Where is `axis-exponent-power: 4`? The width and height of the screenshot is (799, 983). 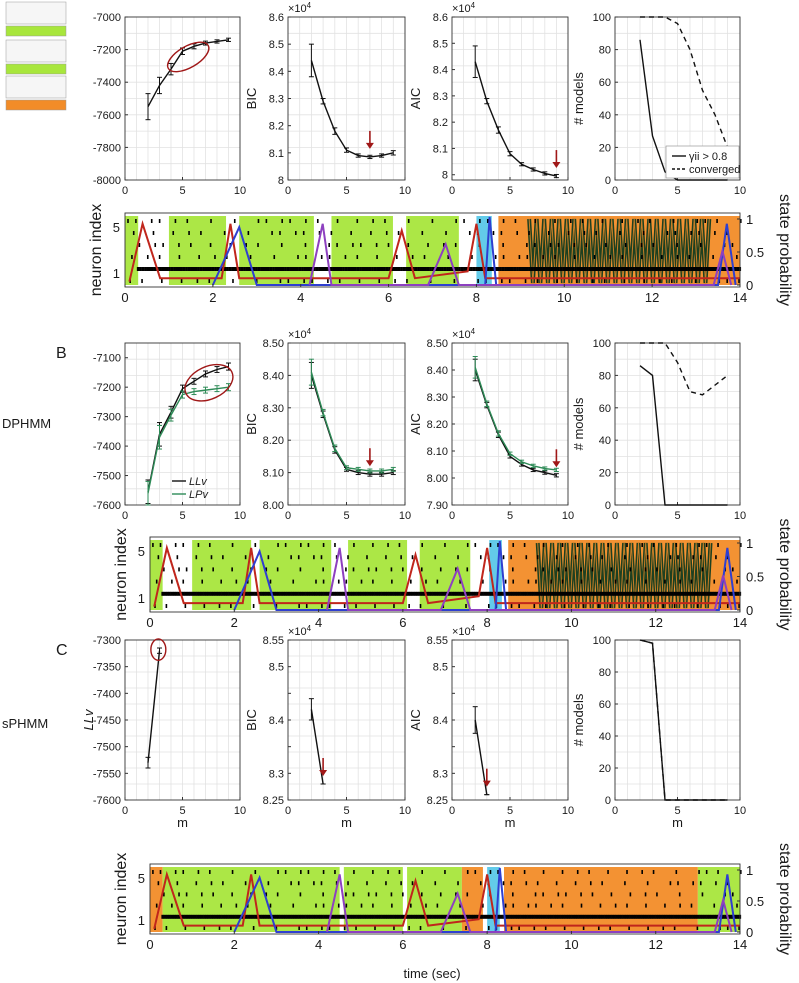 axis-exponent-power: 4 is located at coordinates (473, 628).